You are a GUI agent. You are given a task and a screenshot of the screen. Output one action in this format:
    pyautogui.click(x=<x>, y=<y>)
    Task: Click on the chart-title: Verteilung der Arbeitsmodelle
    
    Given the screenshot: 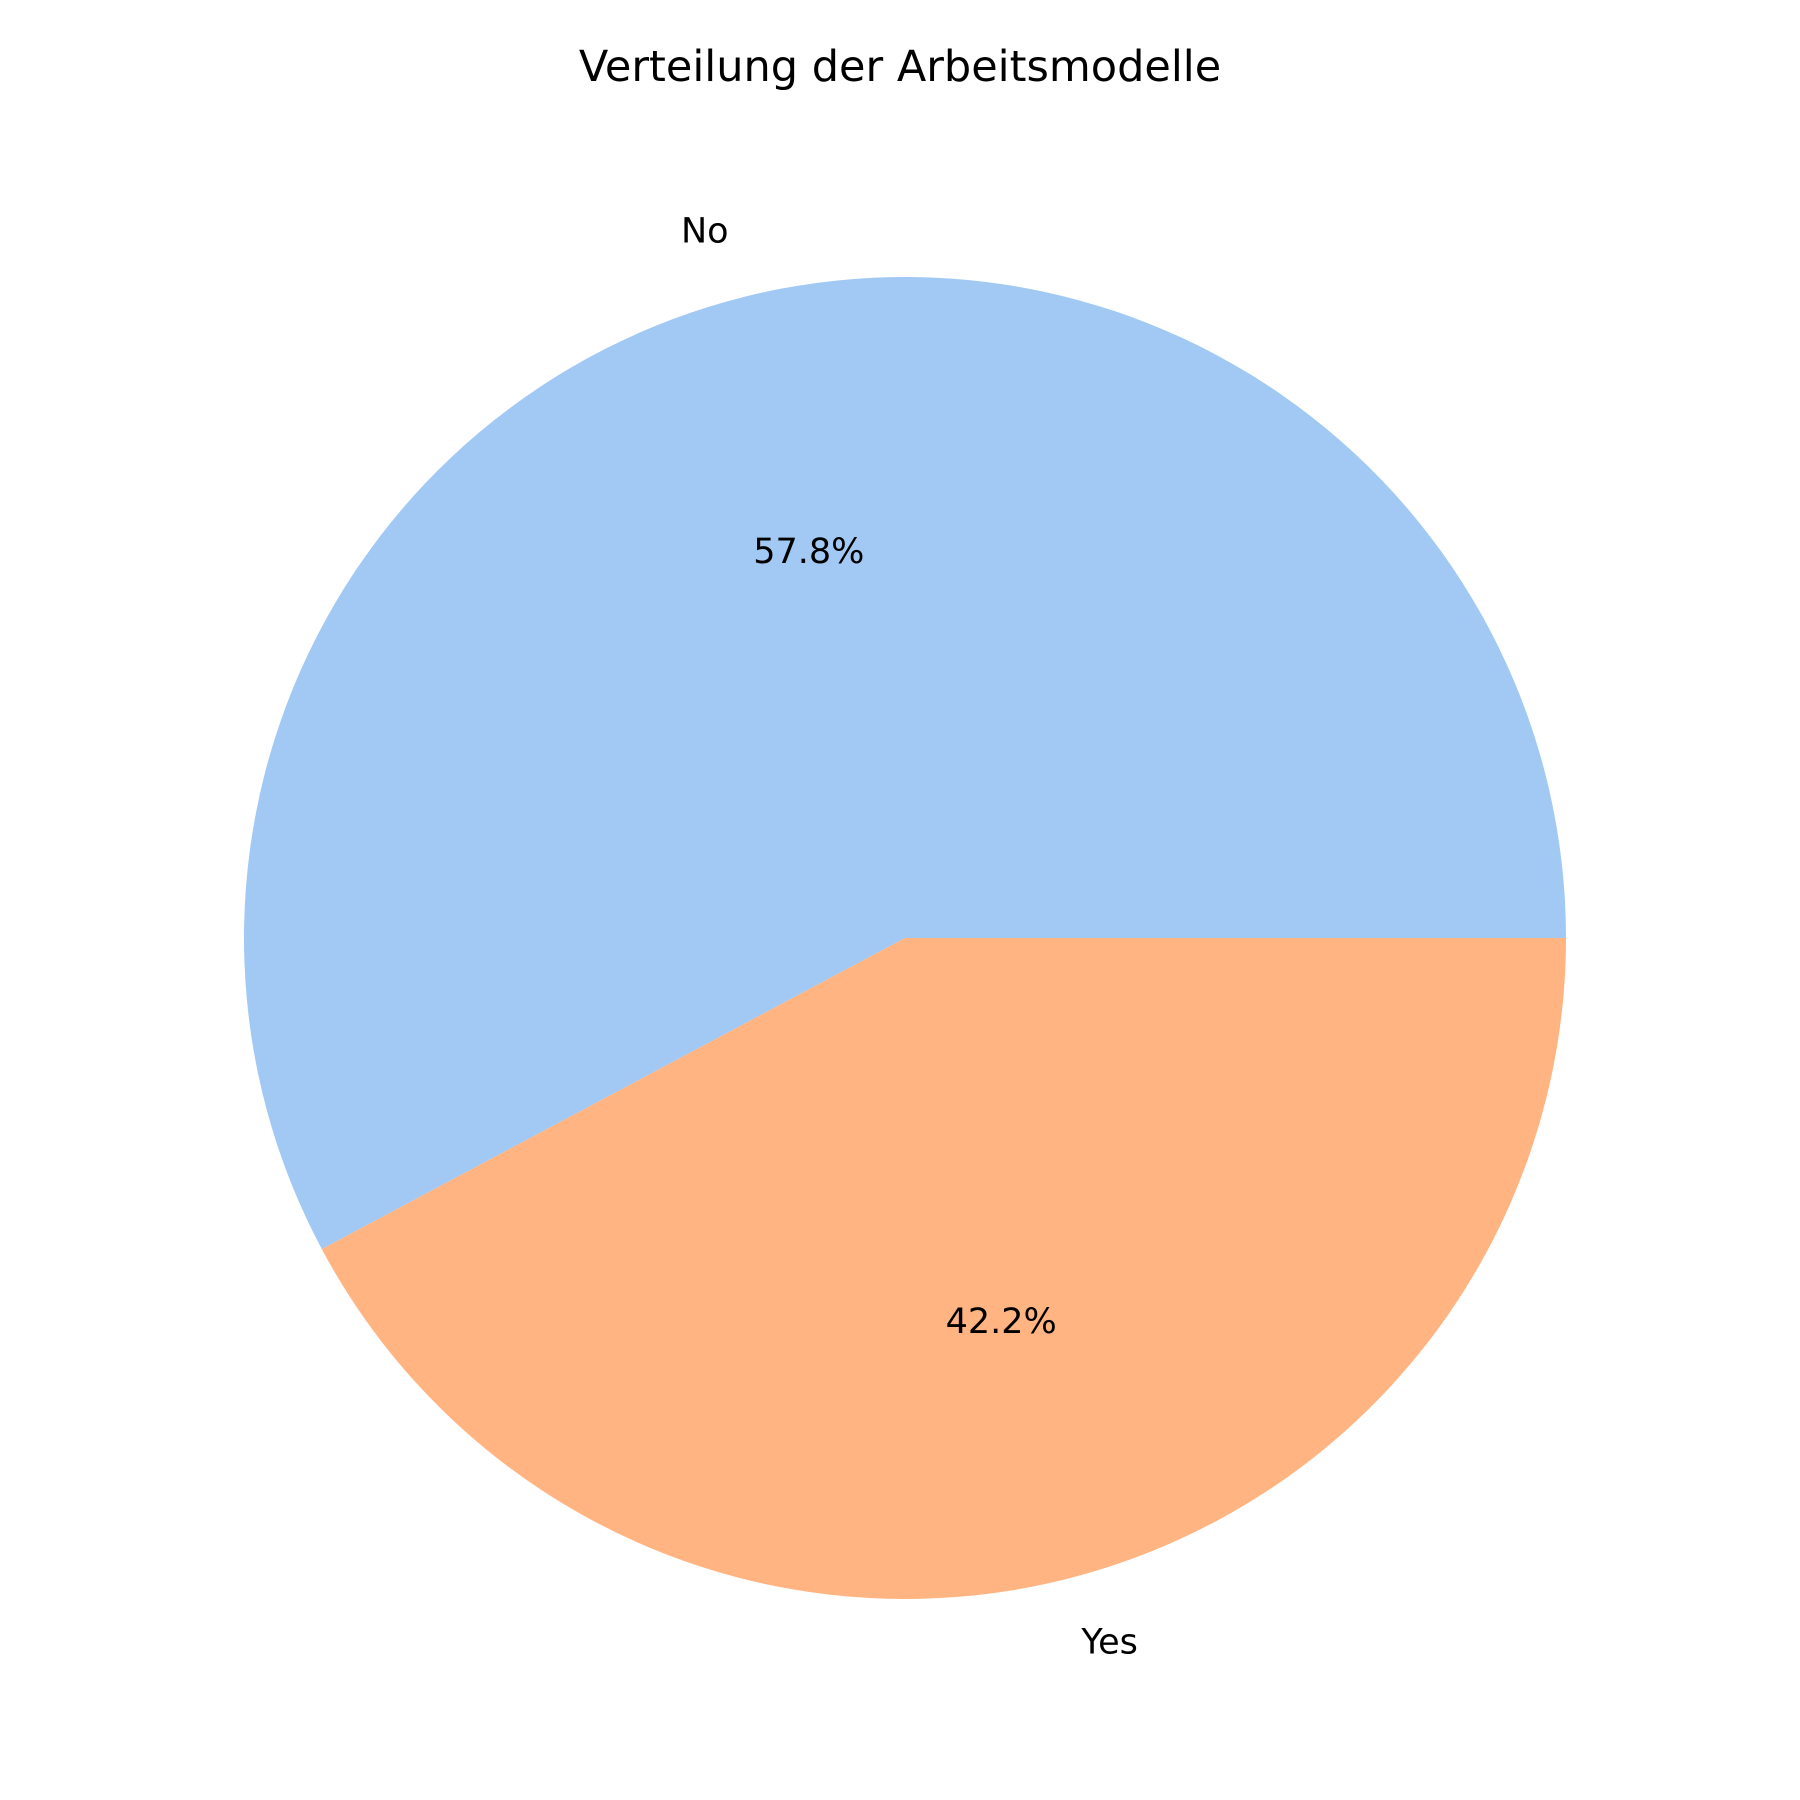 What is the action you would take?
    pyautogui.click(x=900, y=67)
    